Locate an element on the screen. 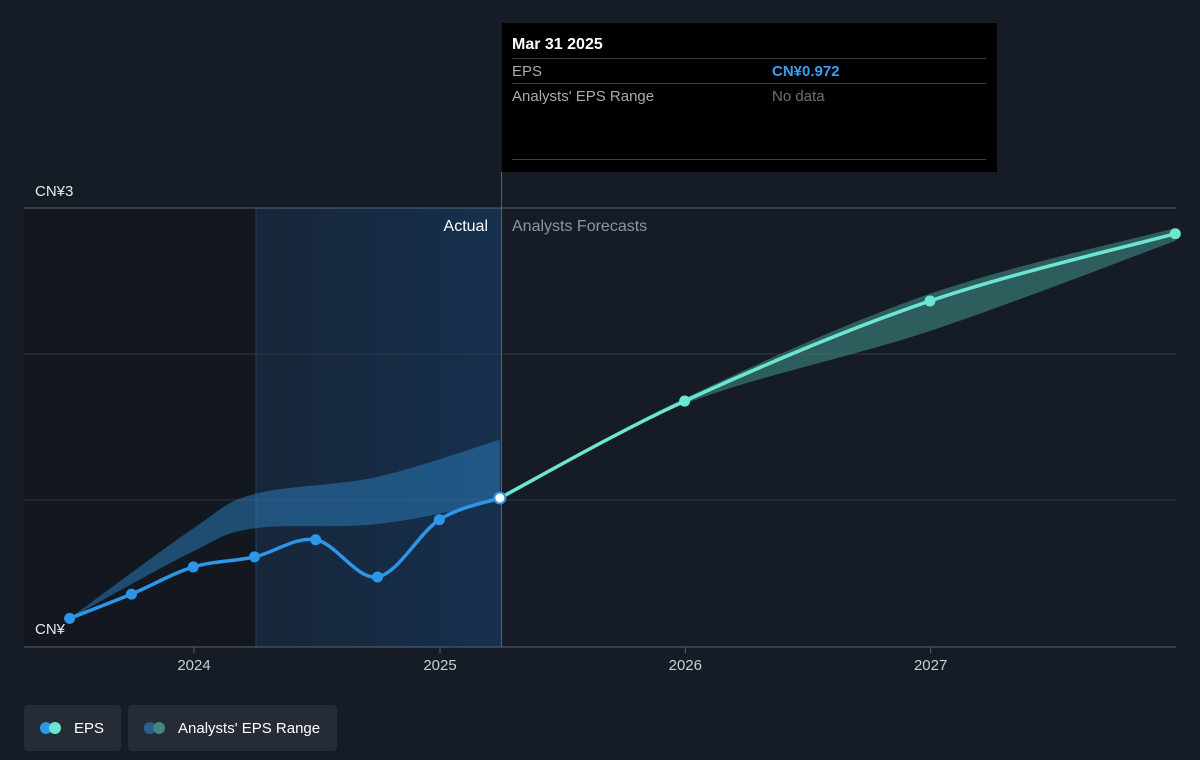 Image resolution: width=1200 pixels, height=760 pixels. eps-legend-dots-icon is located at coordinates (51, 728).